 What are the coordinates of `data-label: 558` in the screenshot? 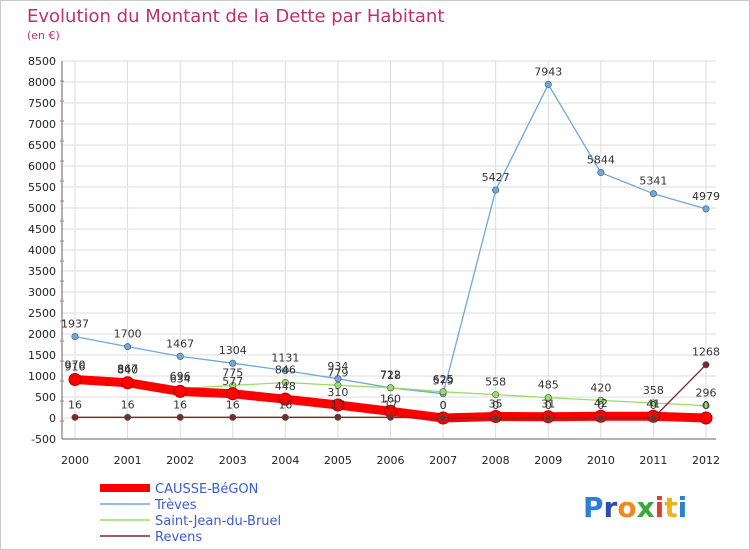 It's located at (495, 382).